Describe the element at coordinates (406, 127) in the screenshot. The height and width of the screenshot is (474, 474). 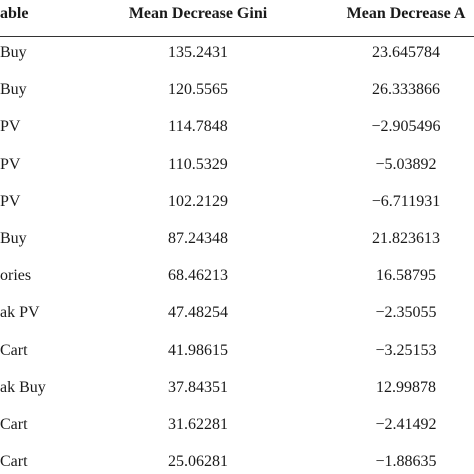
I see `cell-accuracy: −2.905496` at that location.